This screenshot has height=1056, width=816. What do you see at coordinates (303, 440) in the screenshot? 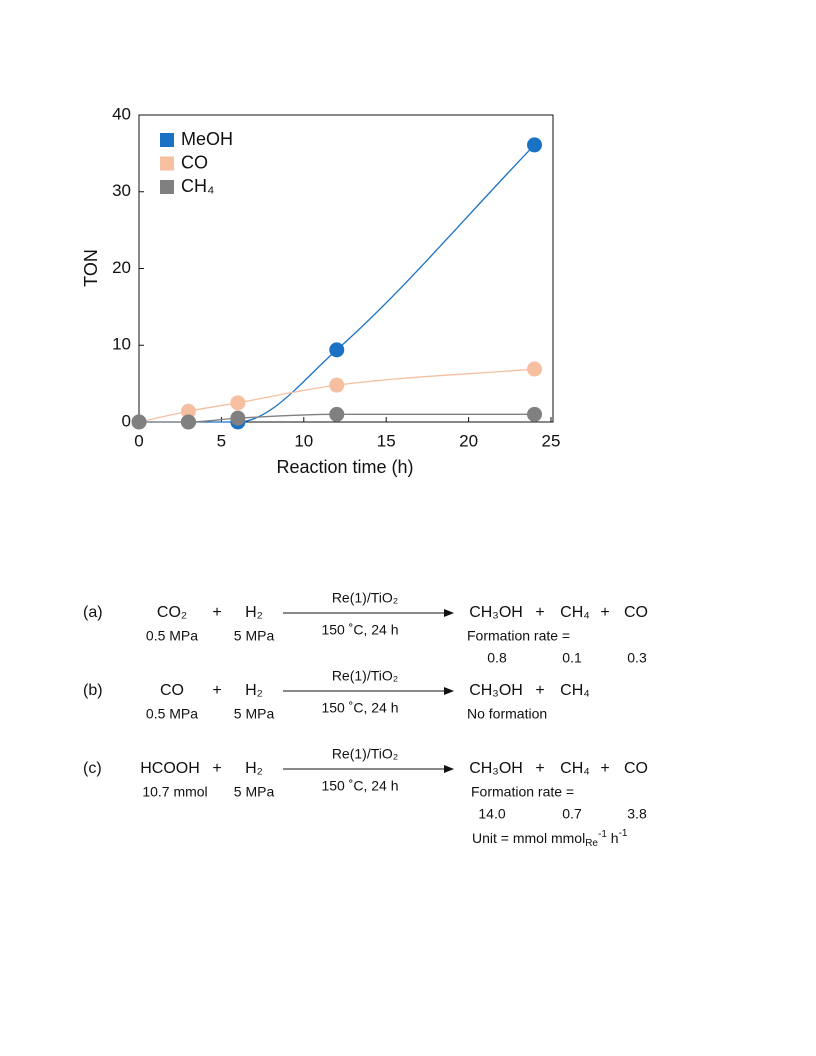
I see `x-tick-label: 10` at bounding box center [303, 440].